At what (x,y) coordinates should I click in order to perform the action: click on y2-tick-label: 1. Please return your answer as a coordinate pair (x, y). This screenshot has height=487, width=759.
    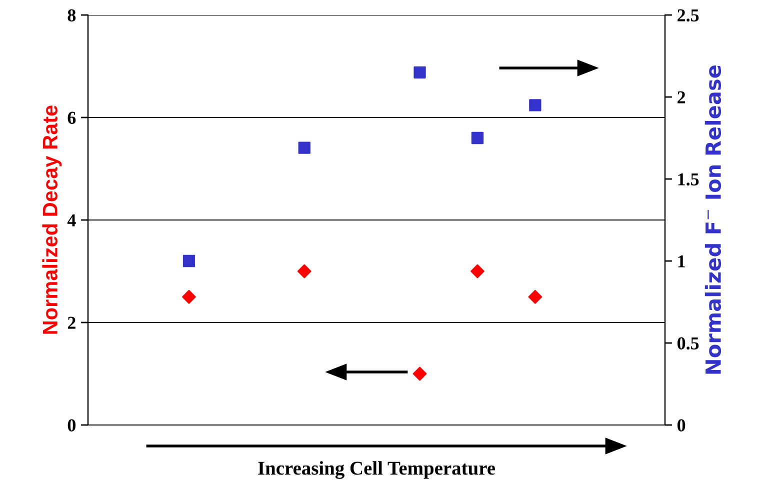
    Looking at the image, I should click on (681, 261).